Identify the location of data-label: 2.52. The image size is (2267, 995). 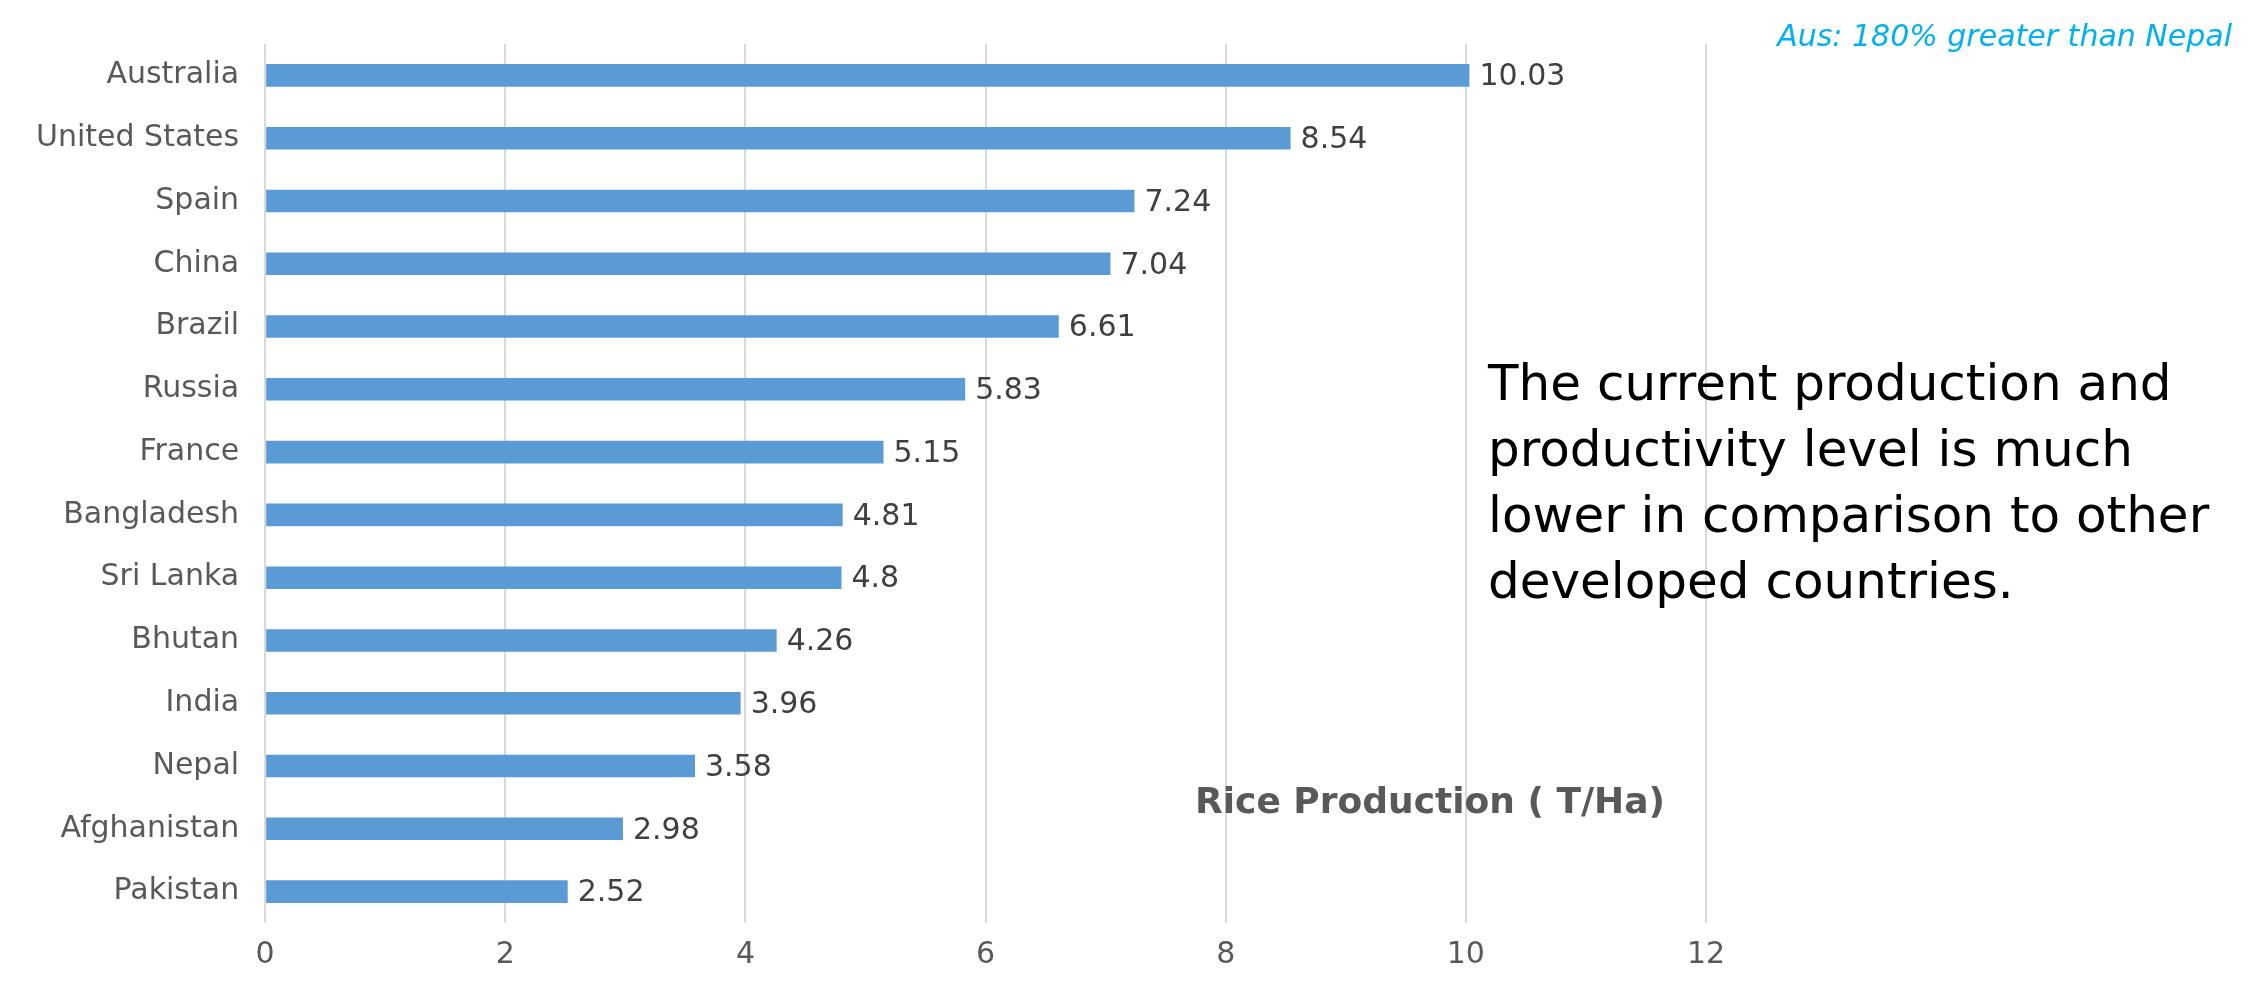
(611, 891).